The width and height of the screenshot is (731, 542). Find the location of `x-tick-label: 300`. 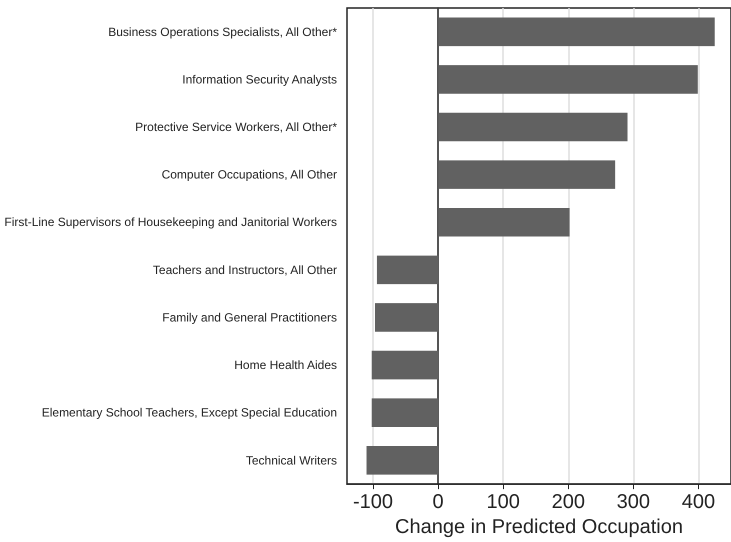

x-tick-label: 300 is located at coordinates (633, 502).